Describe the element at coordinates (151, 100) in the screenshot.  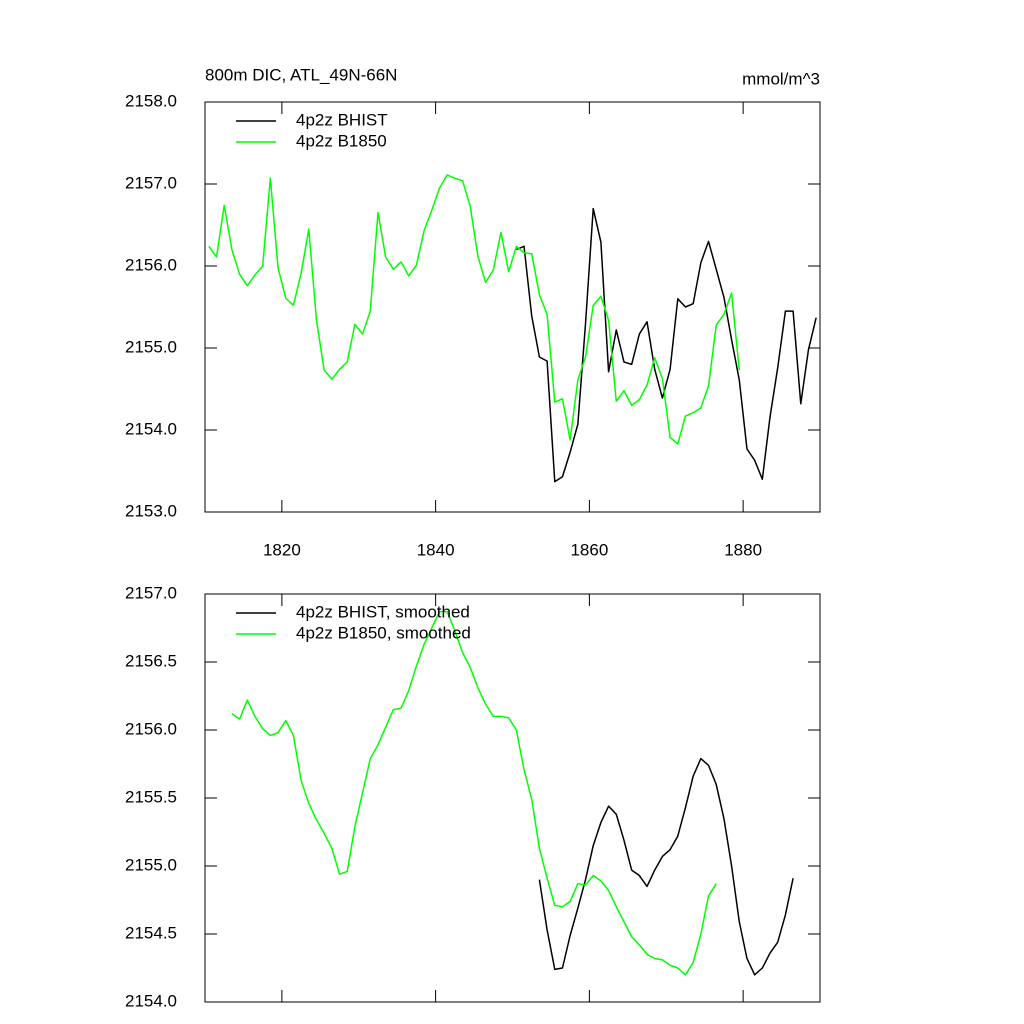
I see `y-tick-label: 2158.0` at that location.